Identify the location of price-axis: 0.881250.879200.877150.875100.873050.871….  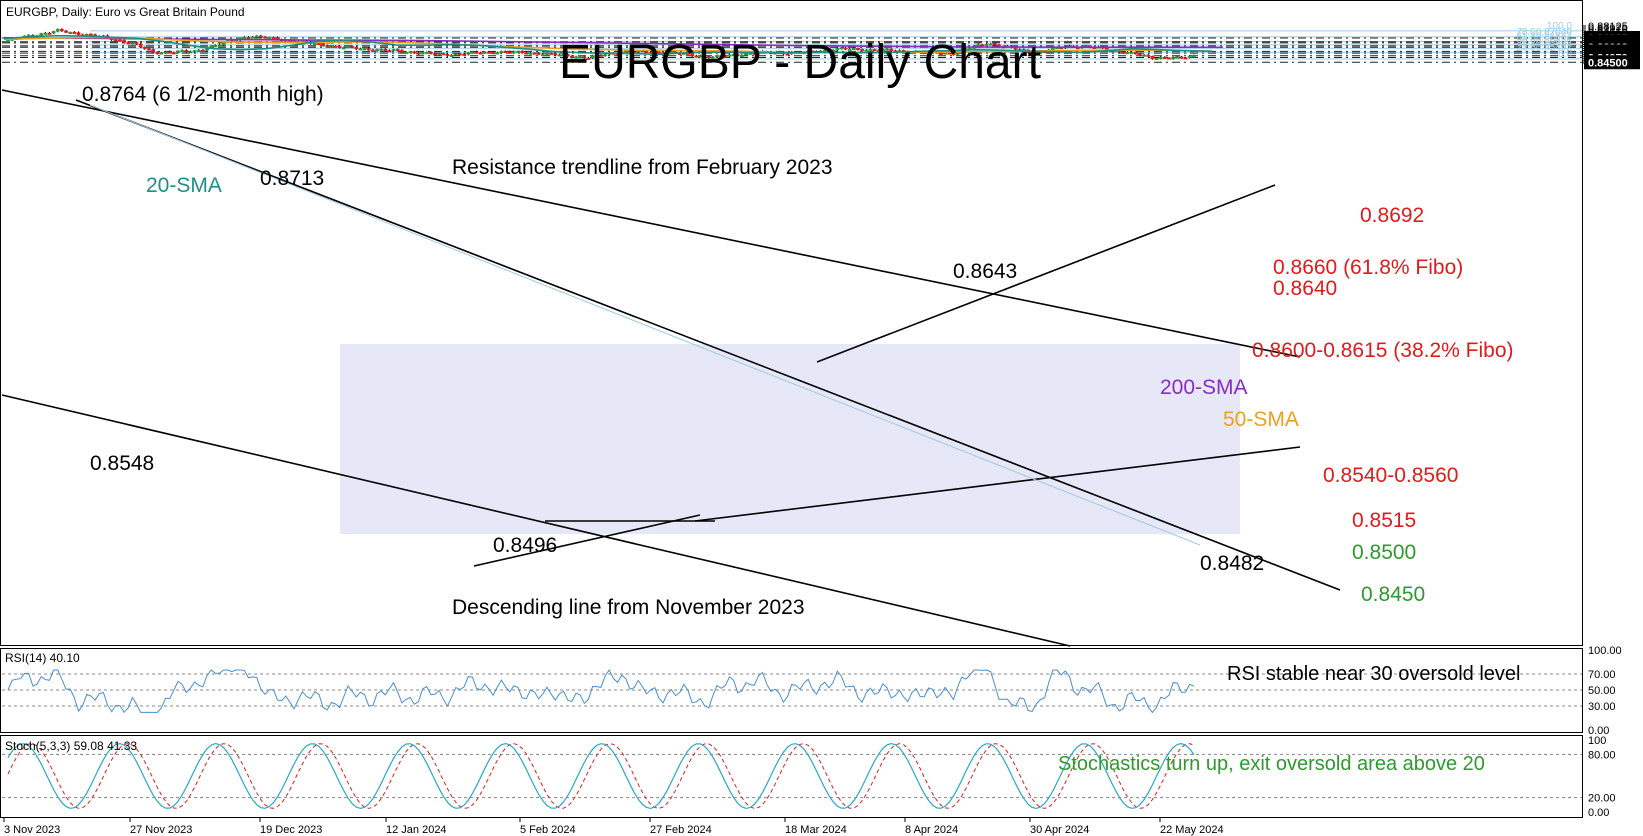
(1611, 45).